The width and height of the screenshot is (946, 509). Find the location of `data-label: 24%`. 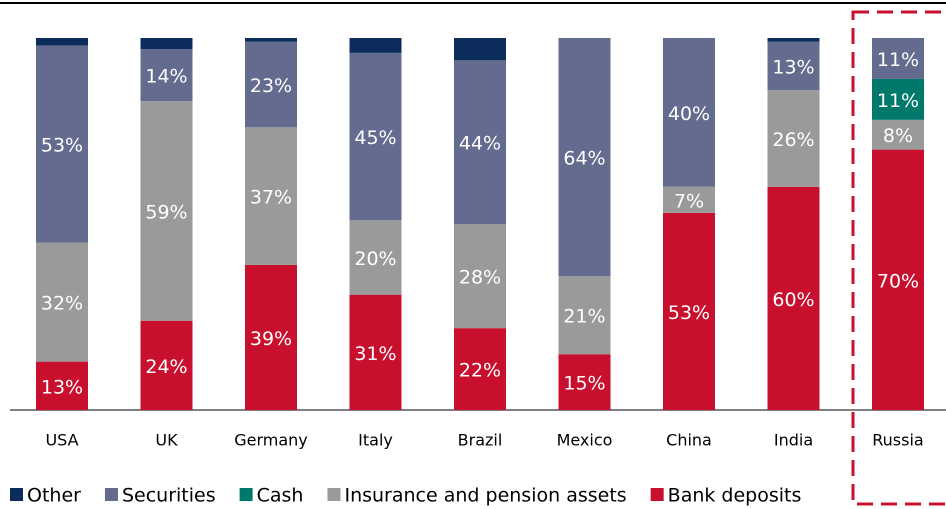

data-label: 24% is located at coordinates (166, 367).